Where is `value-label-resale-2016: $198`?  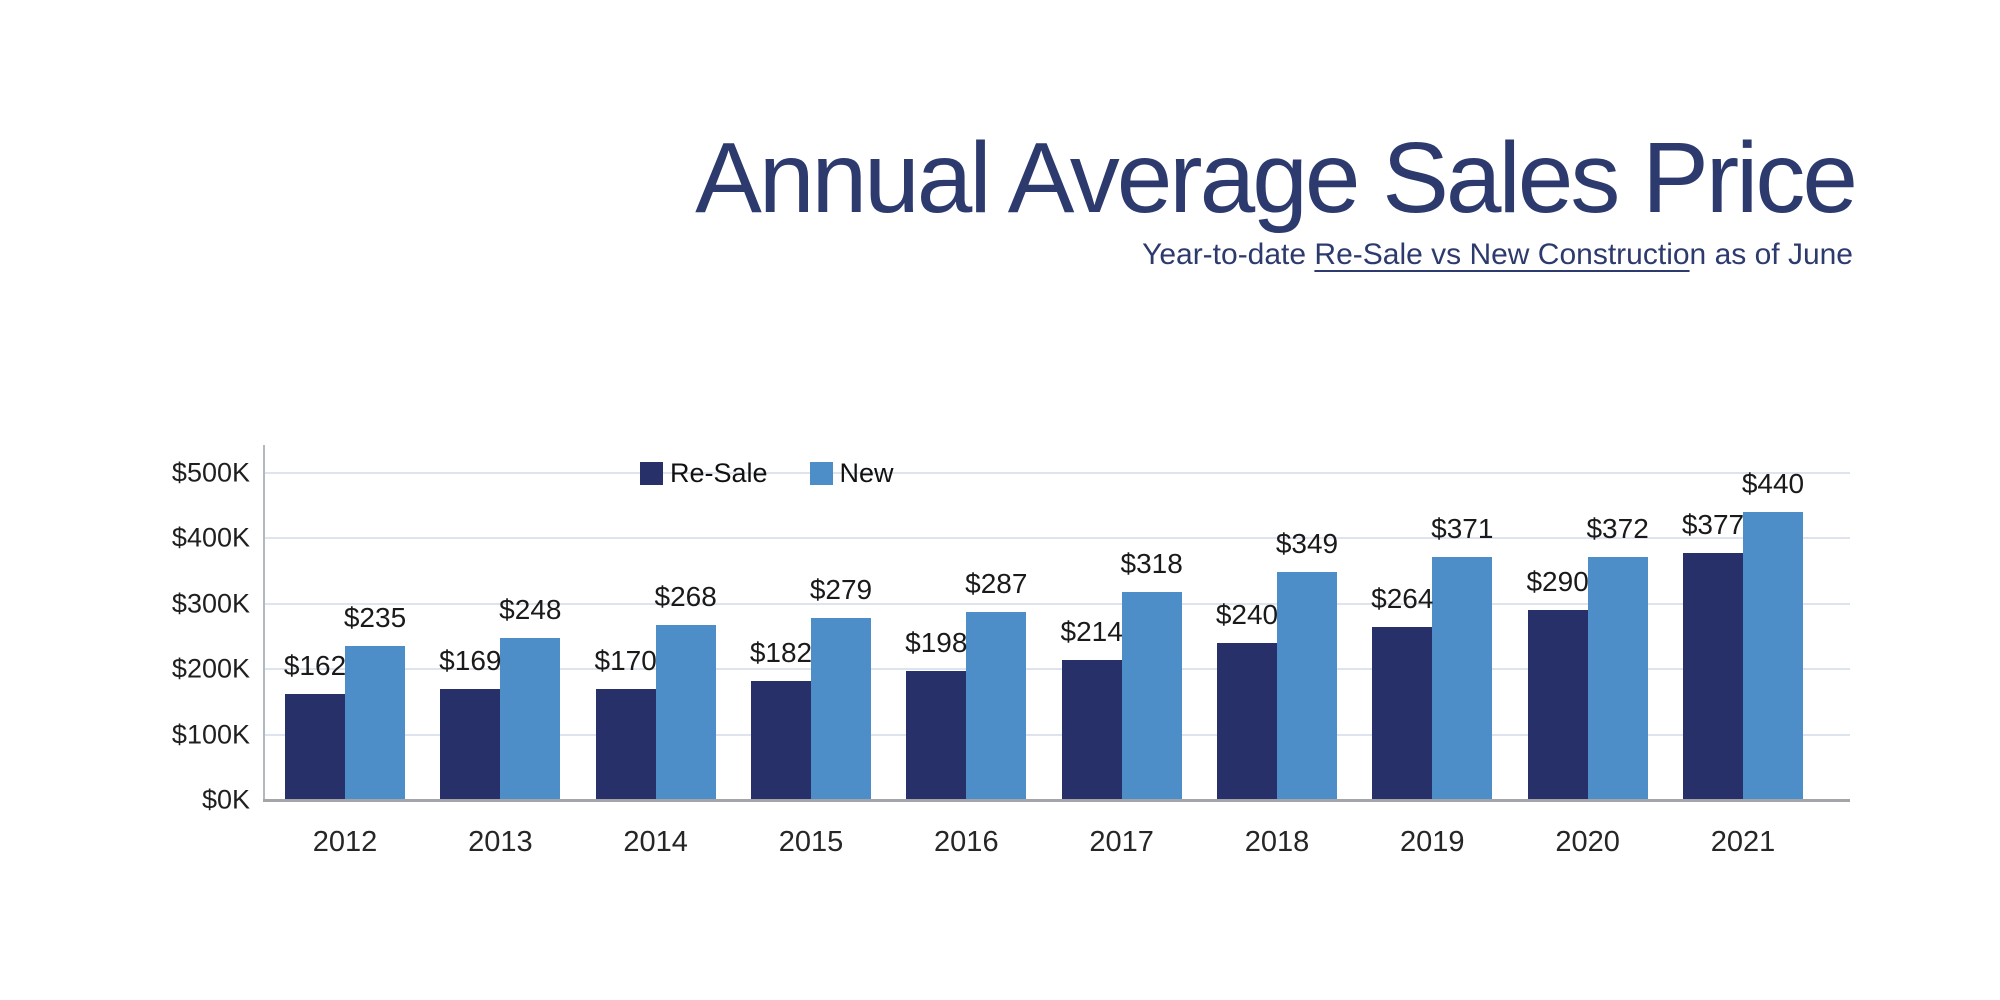
value-label-resale-2016: $198 is located at coordinates (936, 642).